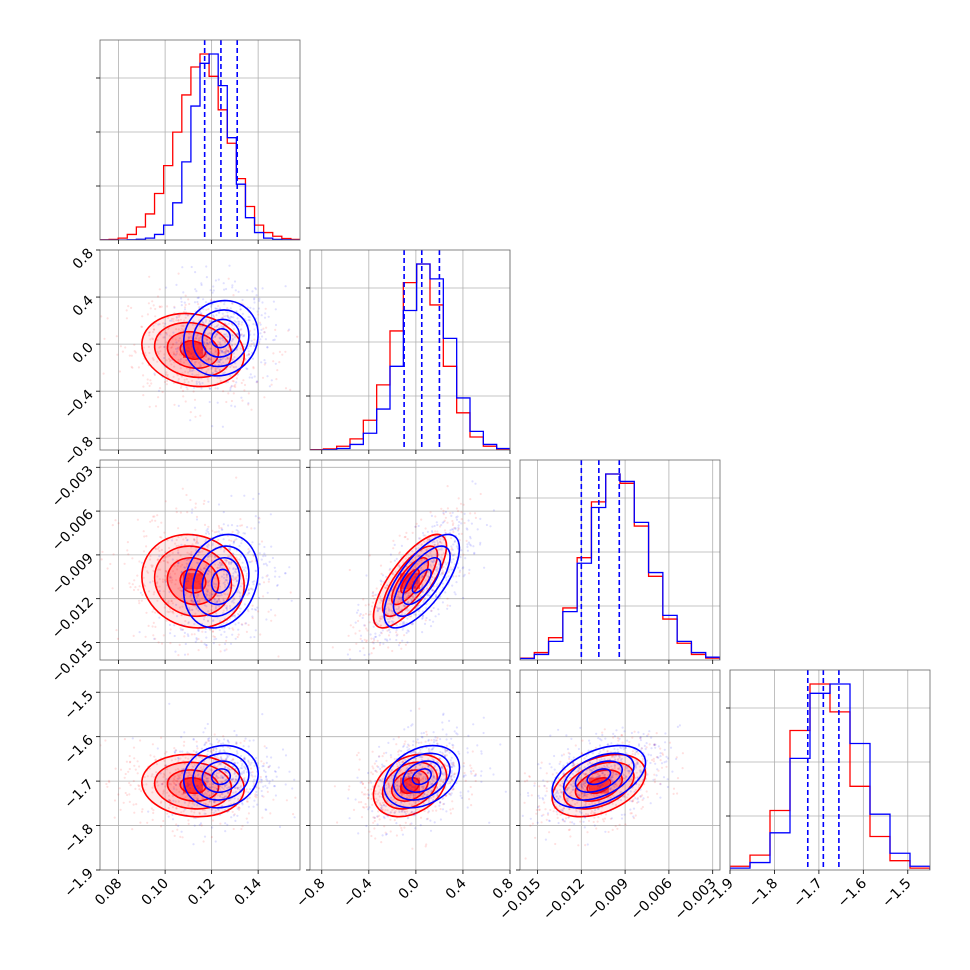 Image resolution: width=970 pixels, height=970 pixels. Describe the element at coordinates (193, 581) in the screenshot. I see `contour-series-a` at that location.